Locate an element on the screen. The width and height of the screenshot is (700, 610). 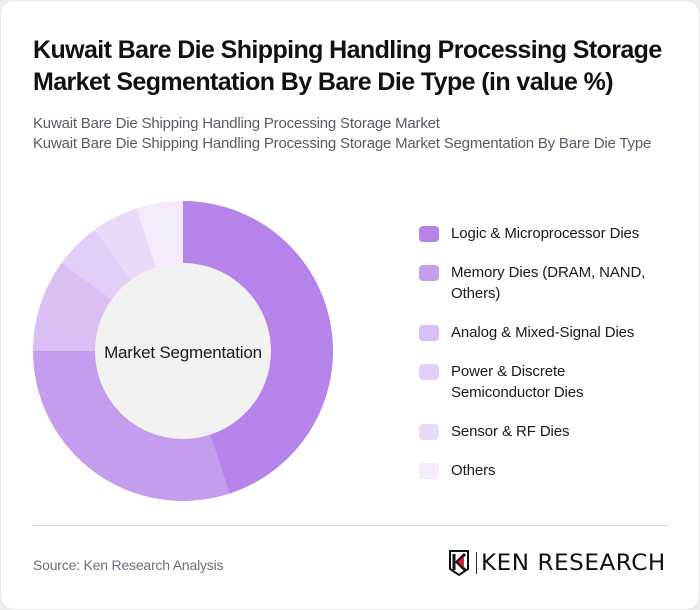
legend-item: Sensor & RF Dies is located at coordinates (554, 431).